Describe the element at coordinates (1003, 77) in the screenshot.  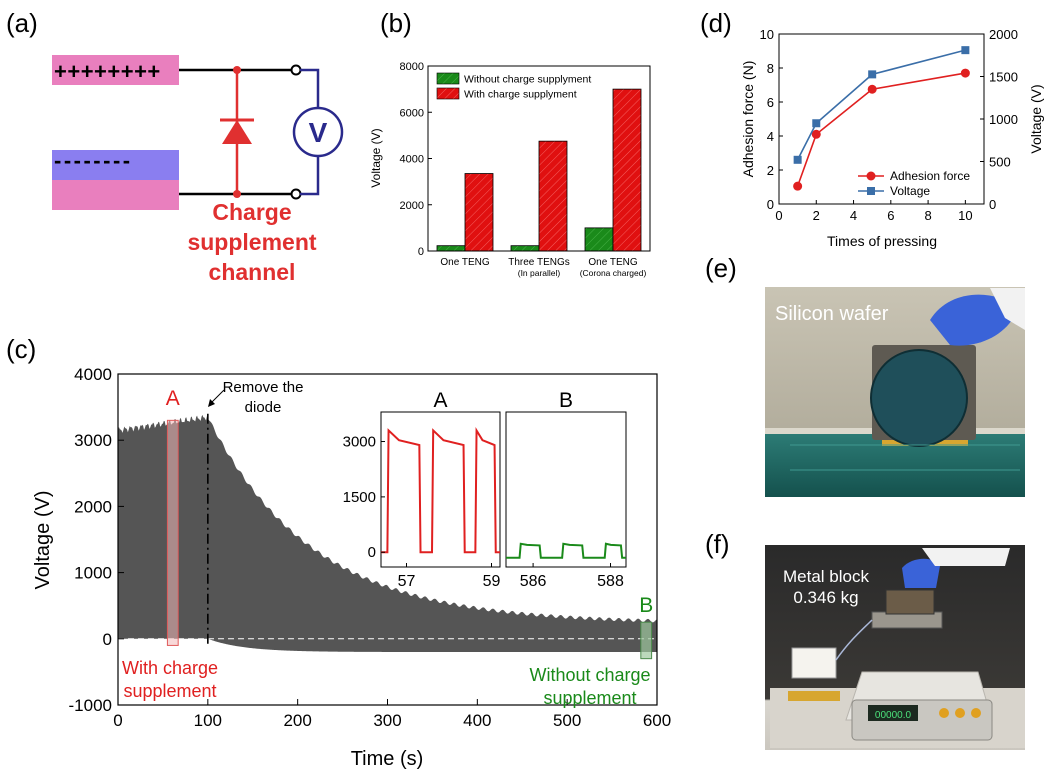
I see `y2-tick-label: 1500` at that location.